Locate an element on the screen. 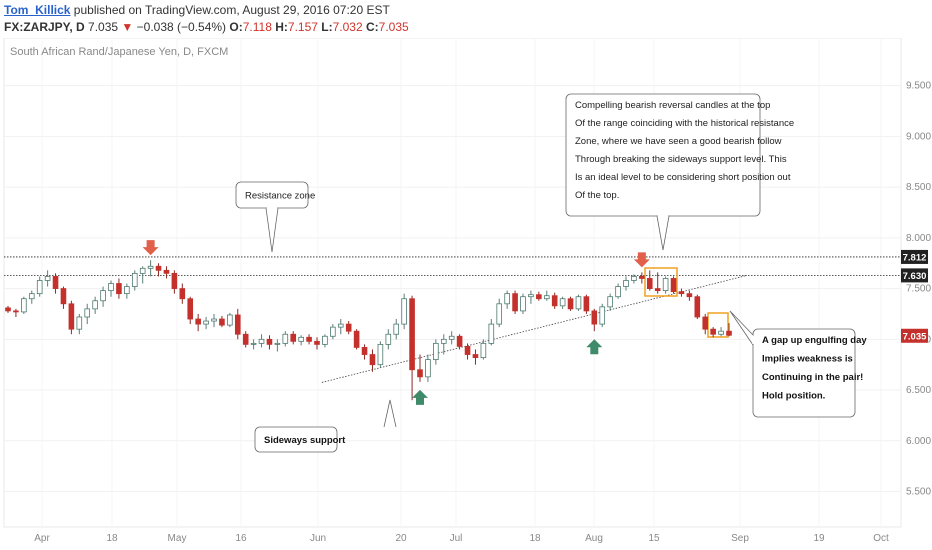 This screenshot has width=932, height=550. support-callout: Sideways support is located at coordinates (325, 426).